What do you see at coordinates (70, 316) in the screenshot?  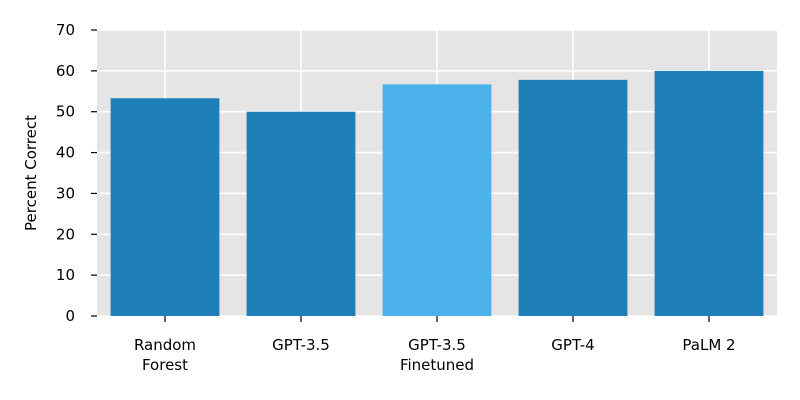 I see `y-tick-label: 0` at bounding box center [70, 316].